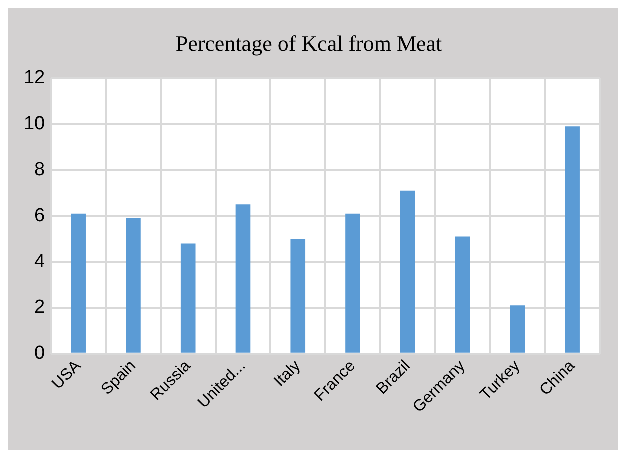 The width and height of the screenshot is (624, 450). Describe the element at coordinates (40, 261) in the screenshot. I see `y-tick-label: 4` at that location.